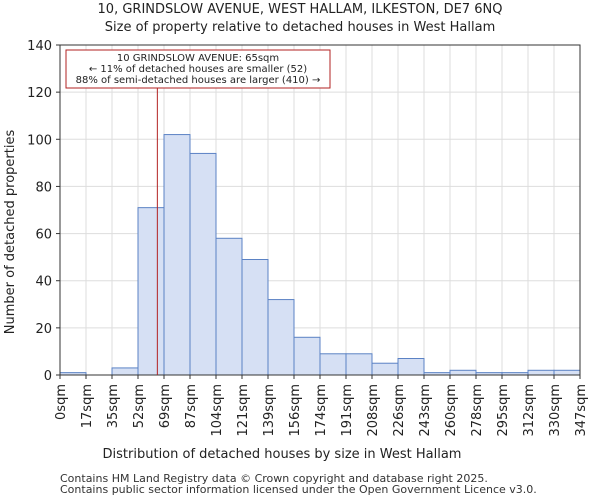 This screenshot has height=500, width=600. Describe the element at coordinates (61, 402) in the screenshot. I see `x-tick-label: 0sqm` at that location.